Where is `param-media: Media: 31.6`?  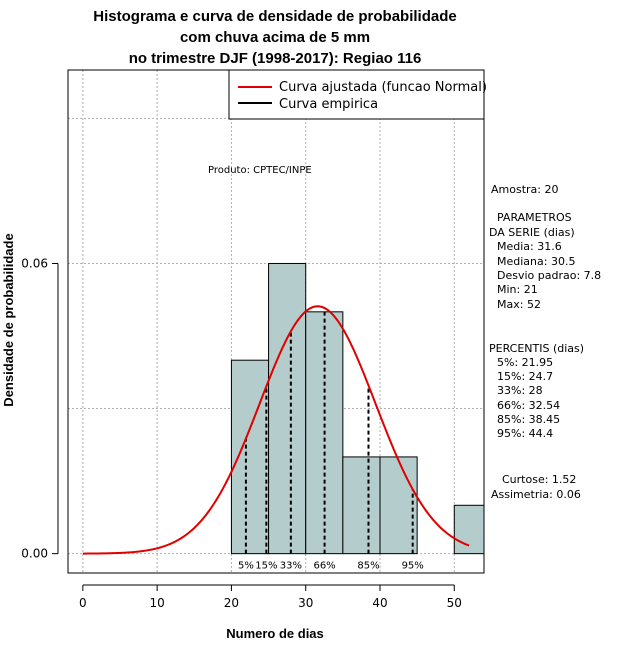 param-media: Media: 31.6 is located at coordinates (529, 246).